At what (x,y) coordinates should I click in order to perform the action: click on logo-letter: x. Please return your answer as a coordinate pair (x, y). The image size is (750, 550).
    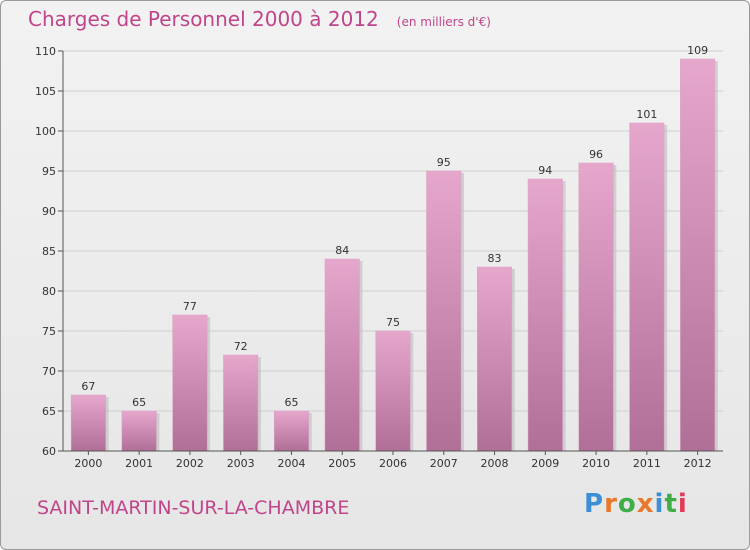
    Looking at the image, I should click on (645, 504).